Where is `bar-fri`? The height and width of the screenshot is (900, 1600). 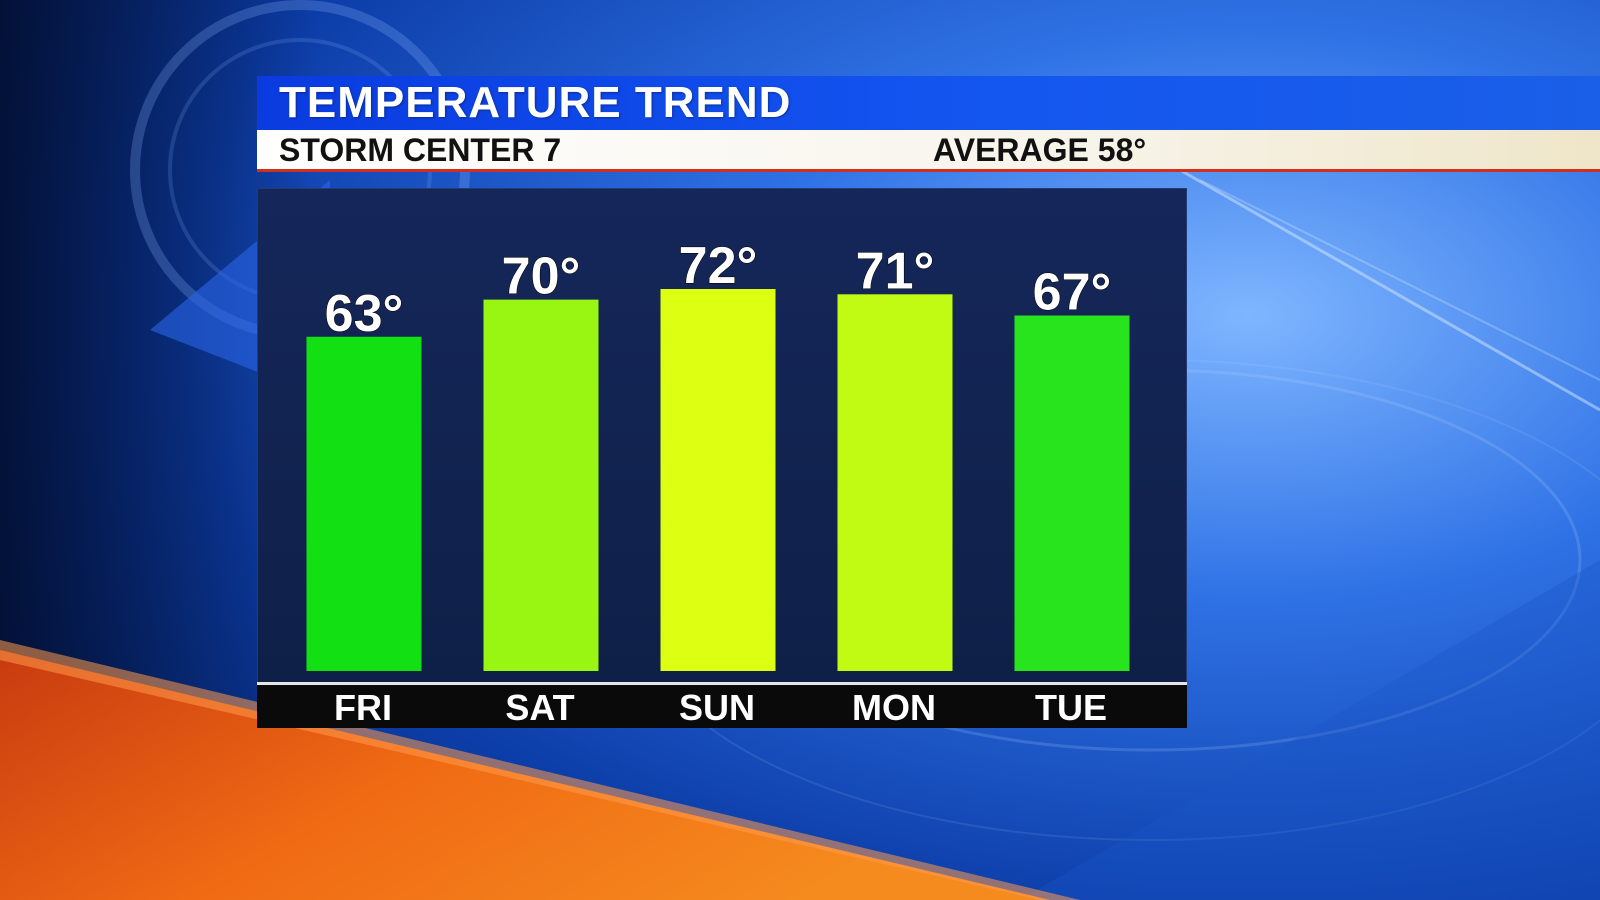 bar-fri is located at coordinates (364, 503).